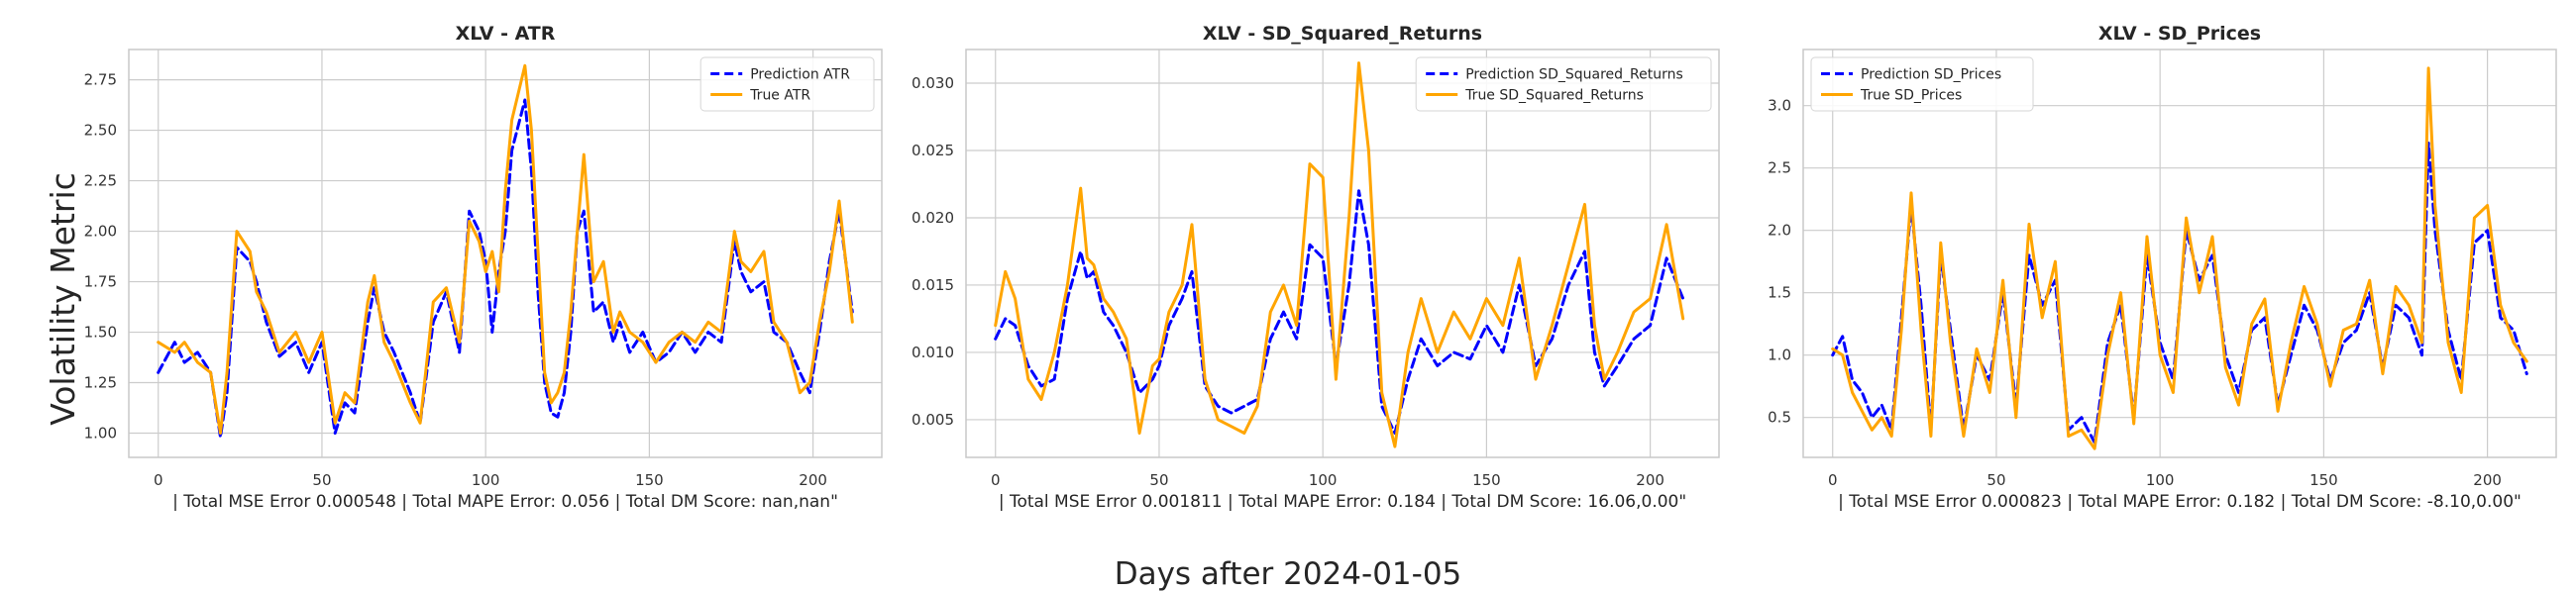 The width and height of the screenshot is (2576, 594). I want to click on legend-entry-label: True SD_Prices, so click(1911, 96).